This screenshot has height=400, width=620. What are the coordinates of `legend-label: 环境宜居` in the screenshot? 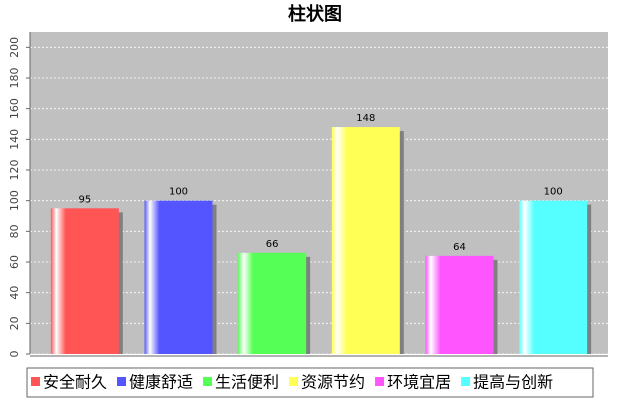 It's located at (419, 382).